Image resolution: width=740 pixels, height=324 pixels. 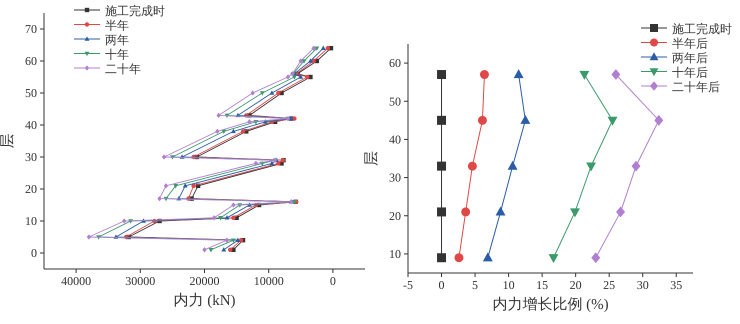 I want to click on legend-label: 十年, so click(x=117, y=55).